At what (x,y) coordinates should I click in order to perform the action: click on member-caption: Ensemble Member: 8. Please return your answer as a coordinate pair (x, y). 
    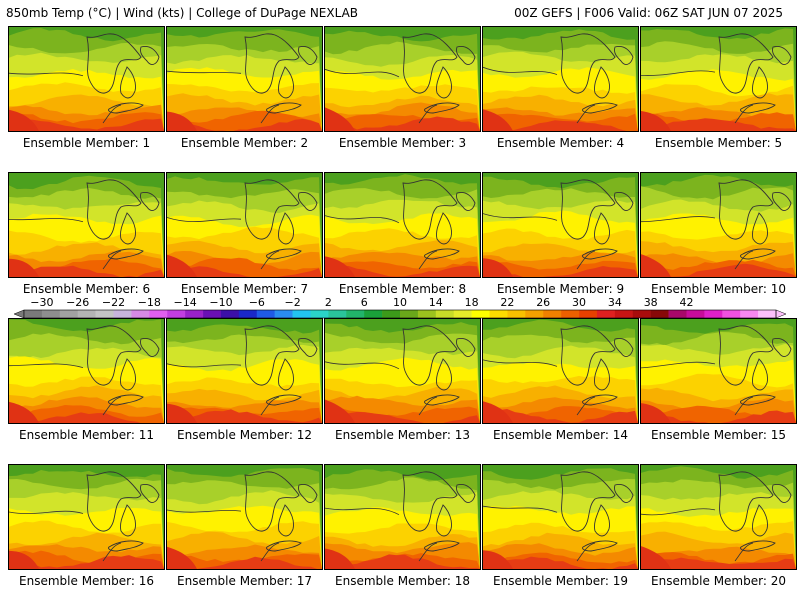
    Looking at the image, I should click on (402, 289).